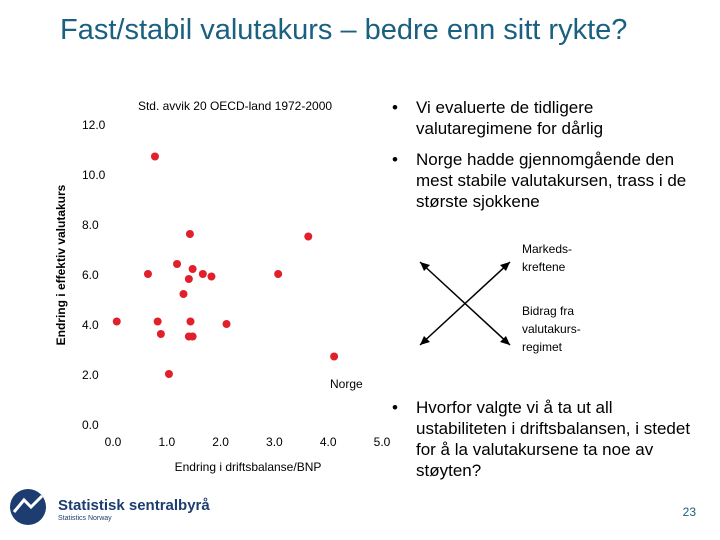  I want to click on chart-title: Std. avvik 20 OECD-land 1972-2000, so click(235, 106).